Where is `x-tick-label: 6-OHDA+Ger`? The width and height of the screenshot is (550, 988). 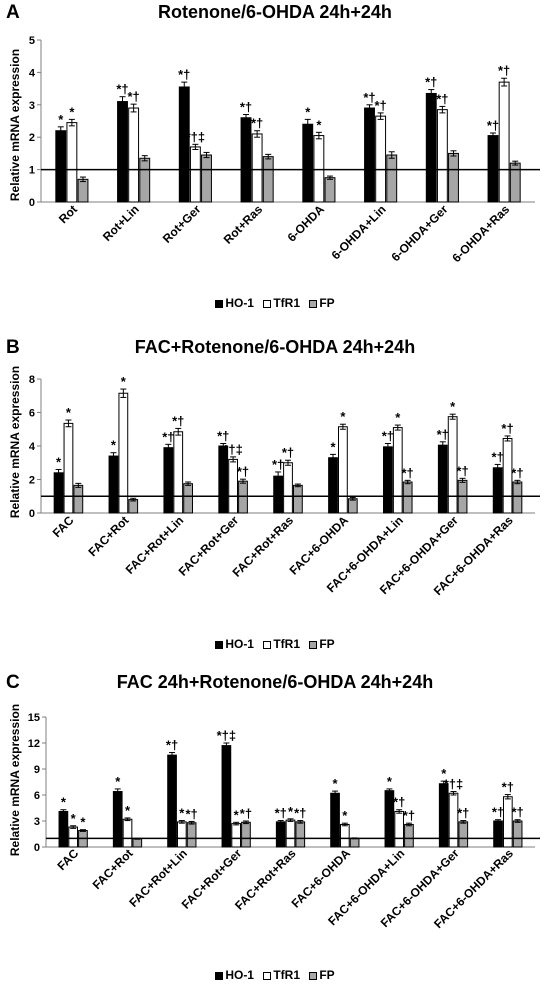
x-tick-label: 6-OHDA+Ger is located at coordinates (419, 233).